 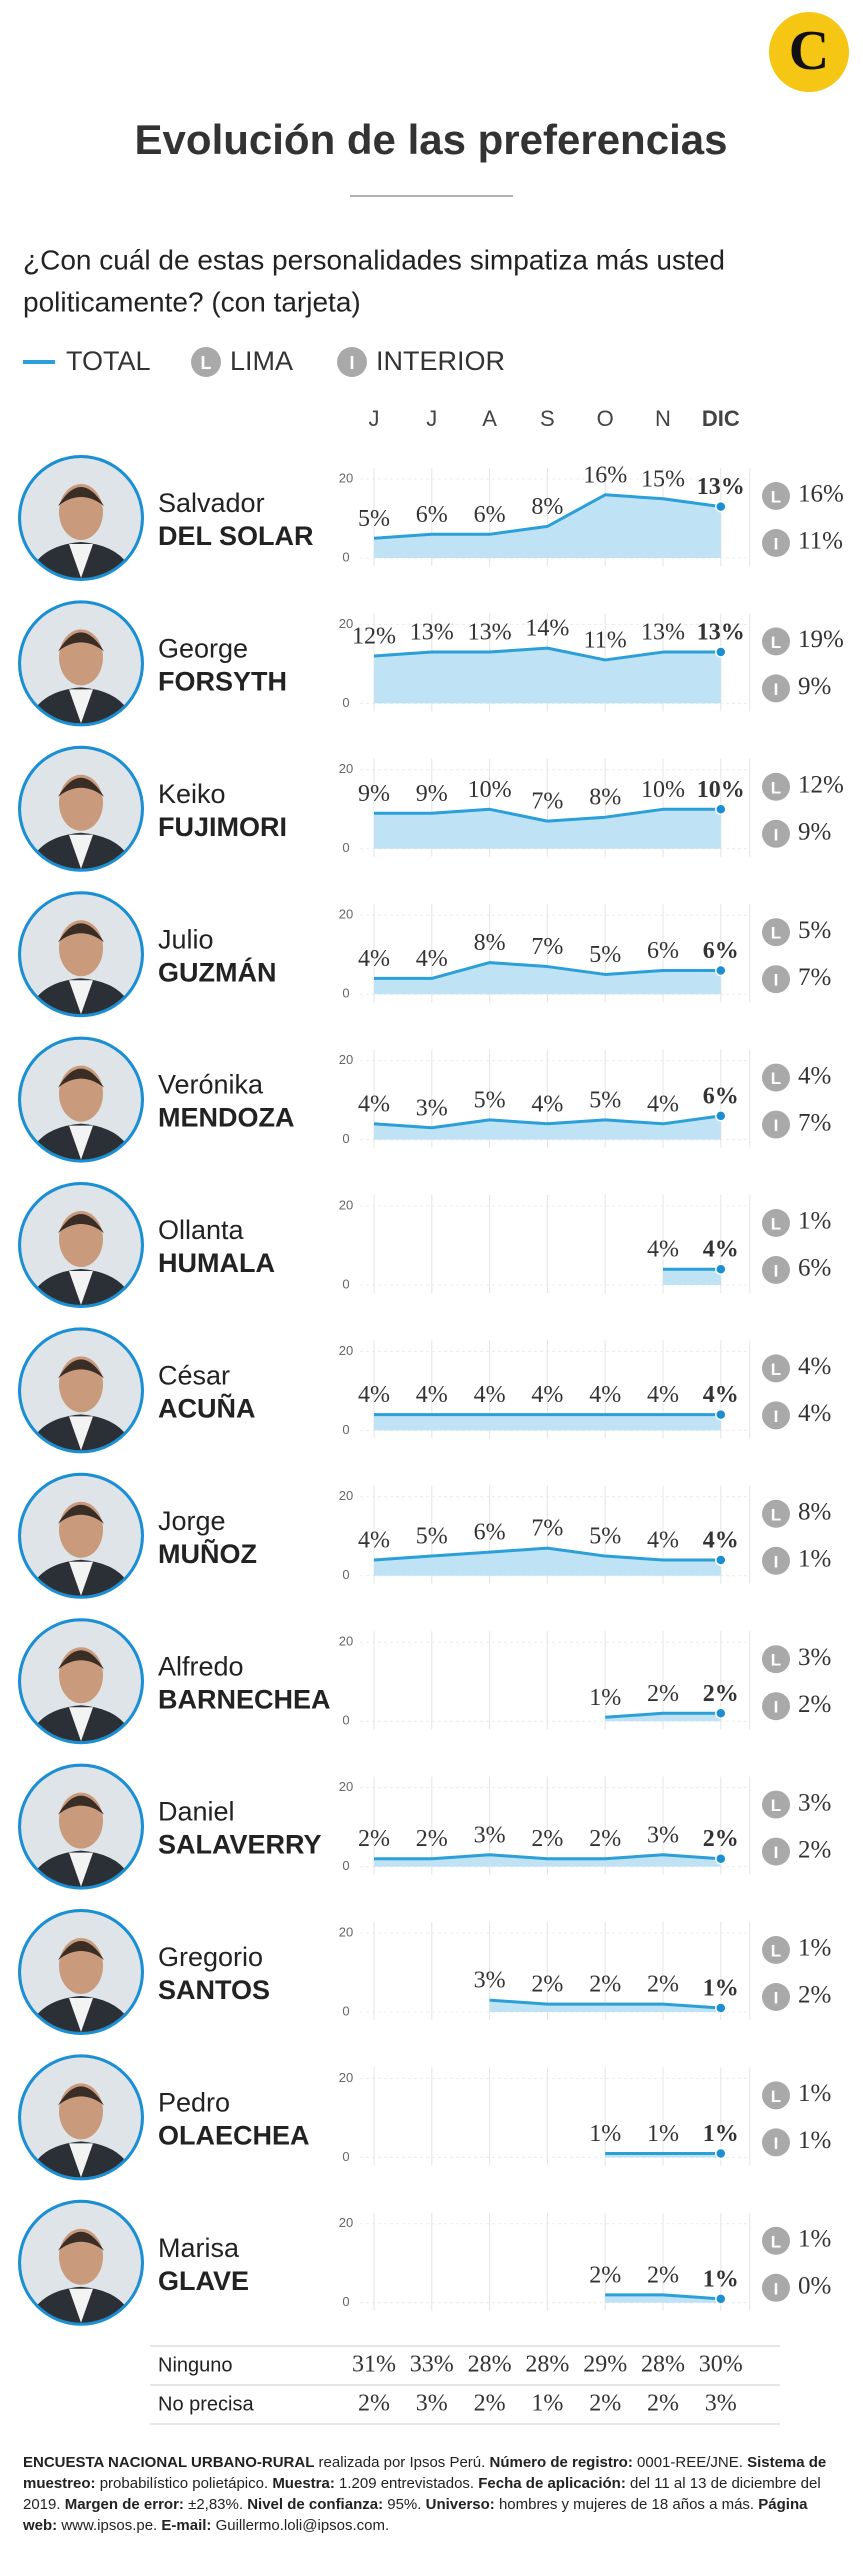 What do you see at coordinates (109, 2525) in the screenshot?
I see `footer-text: www.ipsos.pe.` at bounding box center [109, 2525].